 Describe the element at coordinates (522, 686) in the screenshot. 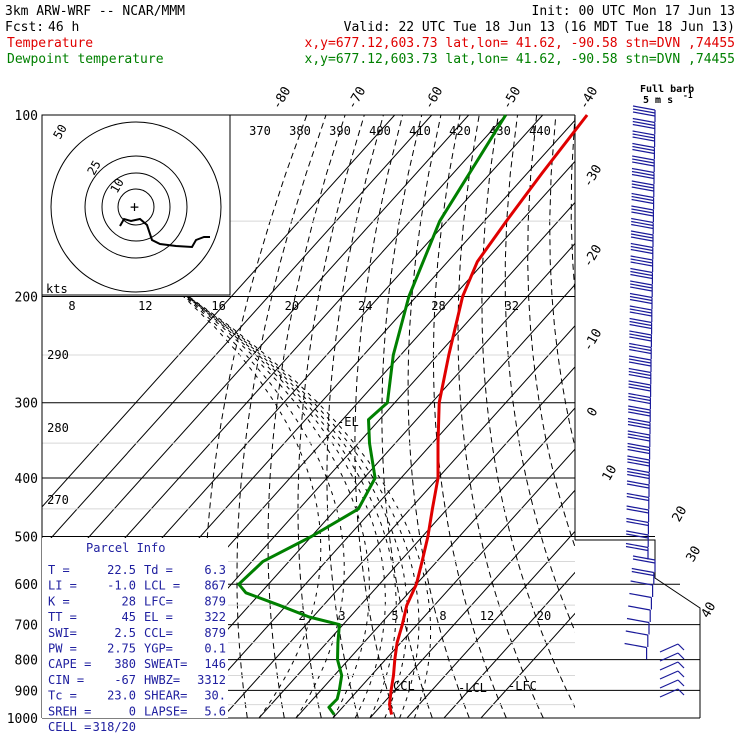

I see `lfc-marker: -LFC` at that location.